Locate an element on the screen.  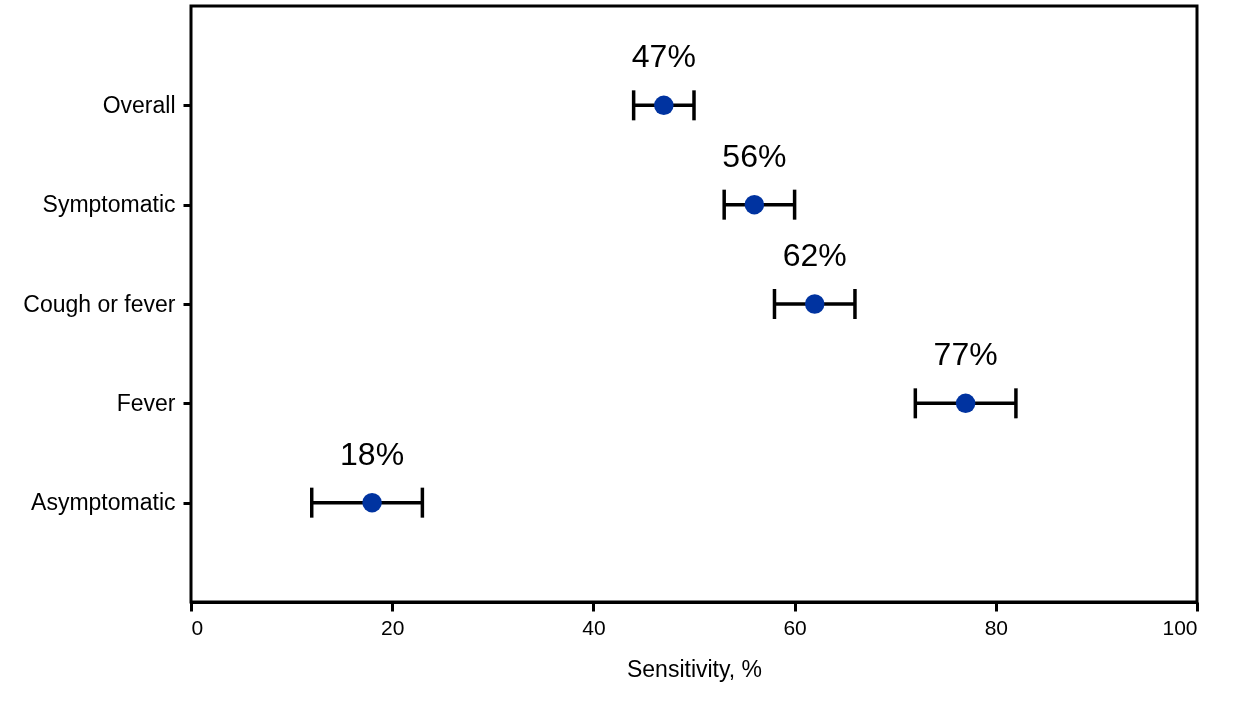
data-label: 18% is located at coordinates (372, 453).